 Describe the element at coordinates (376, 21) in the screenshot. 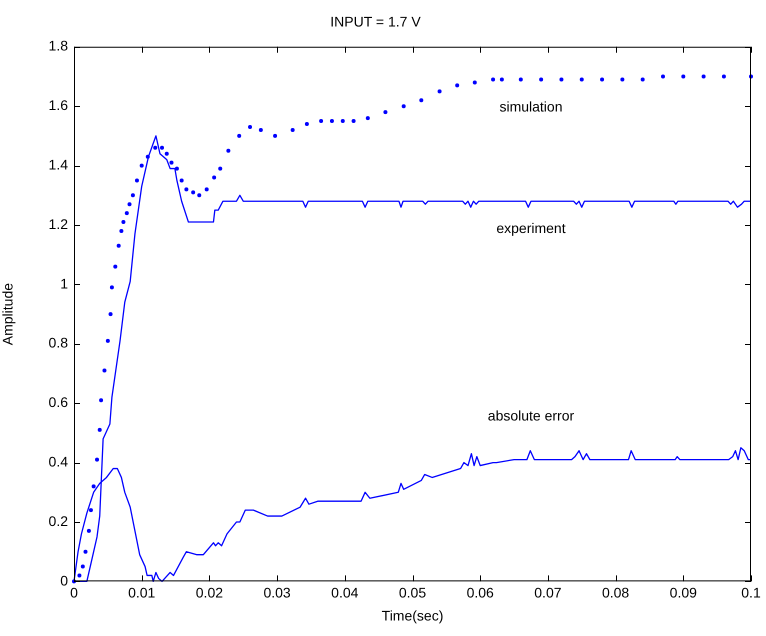

I see `chart-title: INPUT = 1.7 V` at that location.